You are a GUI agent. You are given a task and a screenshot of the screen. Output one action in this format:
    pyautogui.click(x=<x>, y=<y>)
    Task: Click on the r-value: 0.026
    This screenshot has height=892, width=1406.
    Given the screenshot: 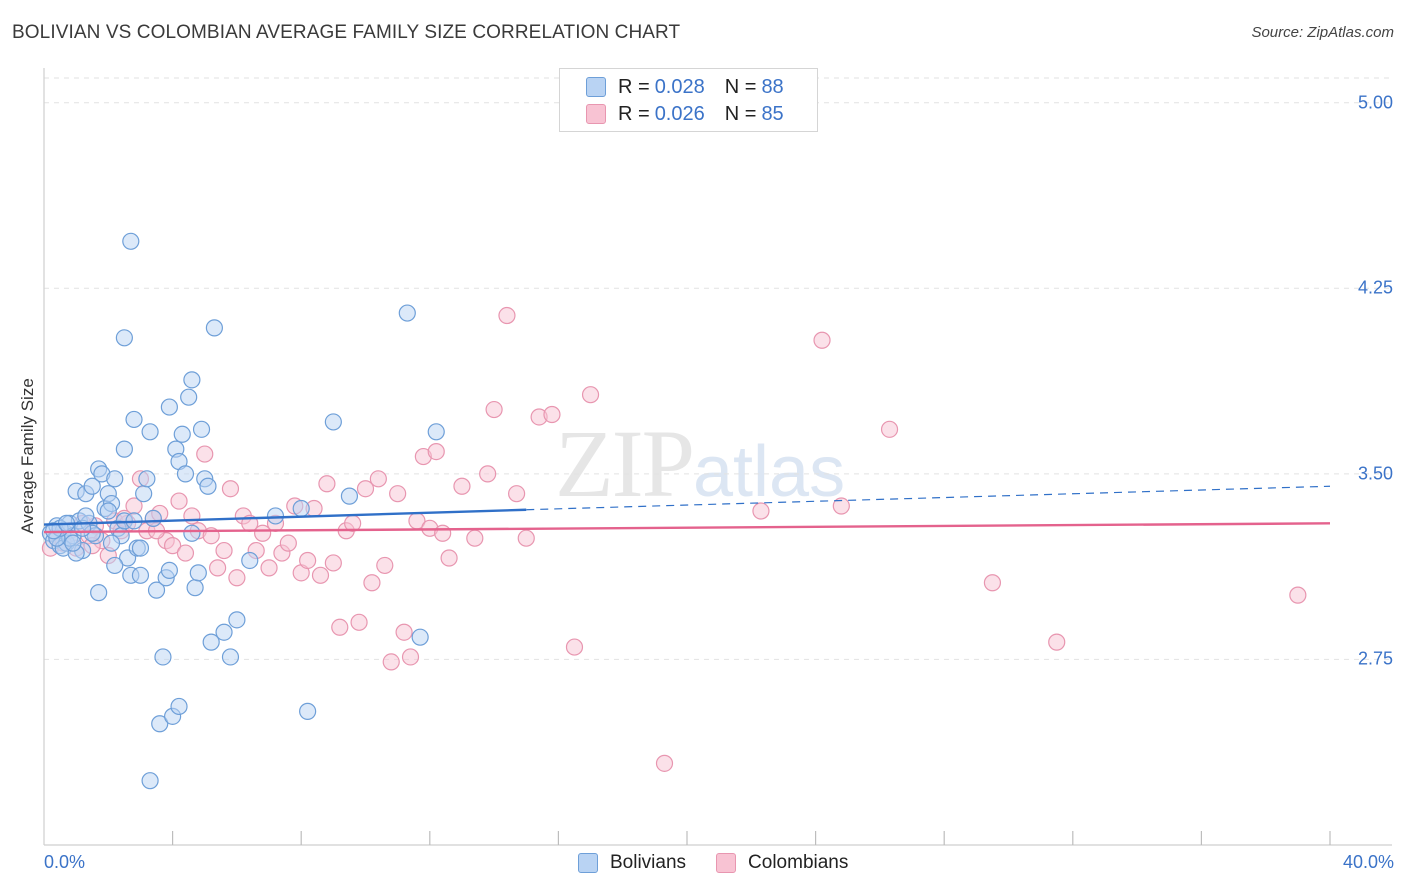 What is the action you would take?
    pyautogui.click(x=679, y=113)
    